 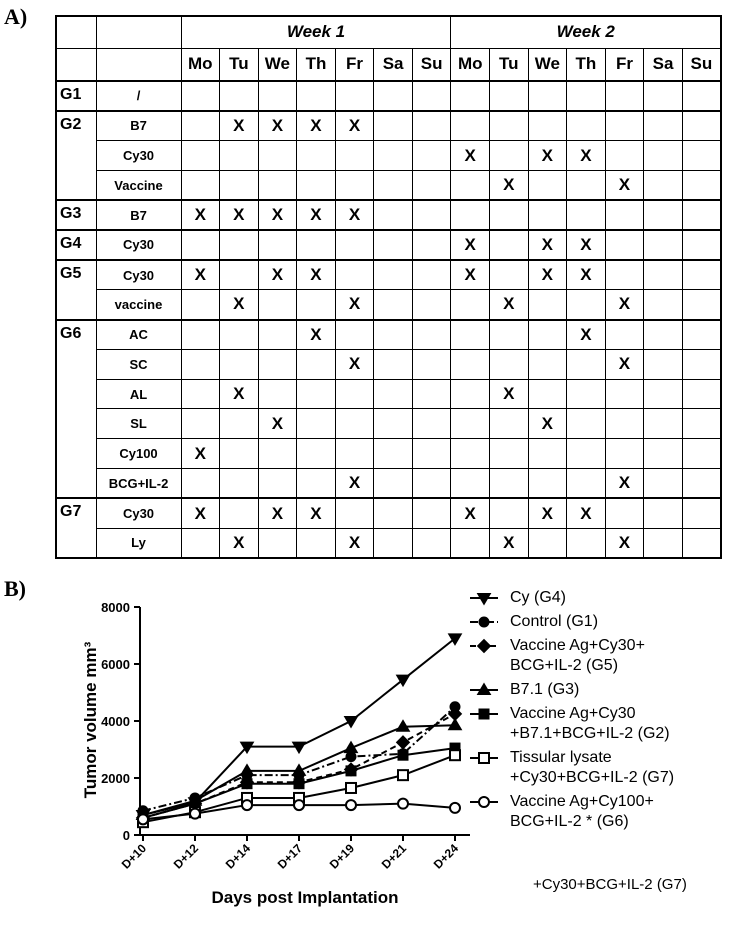 What do you see at coordinates (316, 64) in the screenshot?
I see `day-header: Th` at bounding box center [316, 64].